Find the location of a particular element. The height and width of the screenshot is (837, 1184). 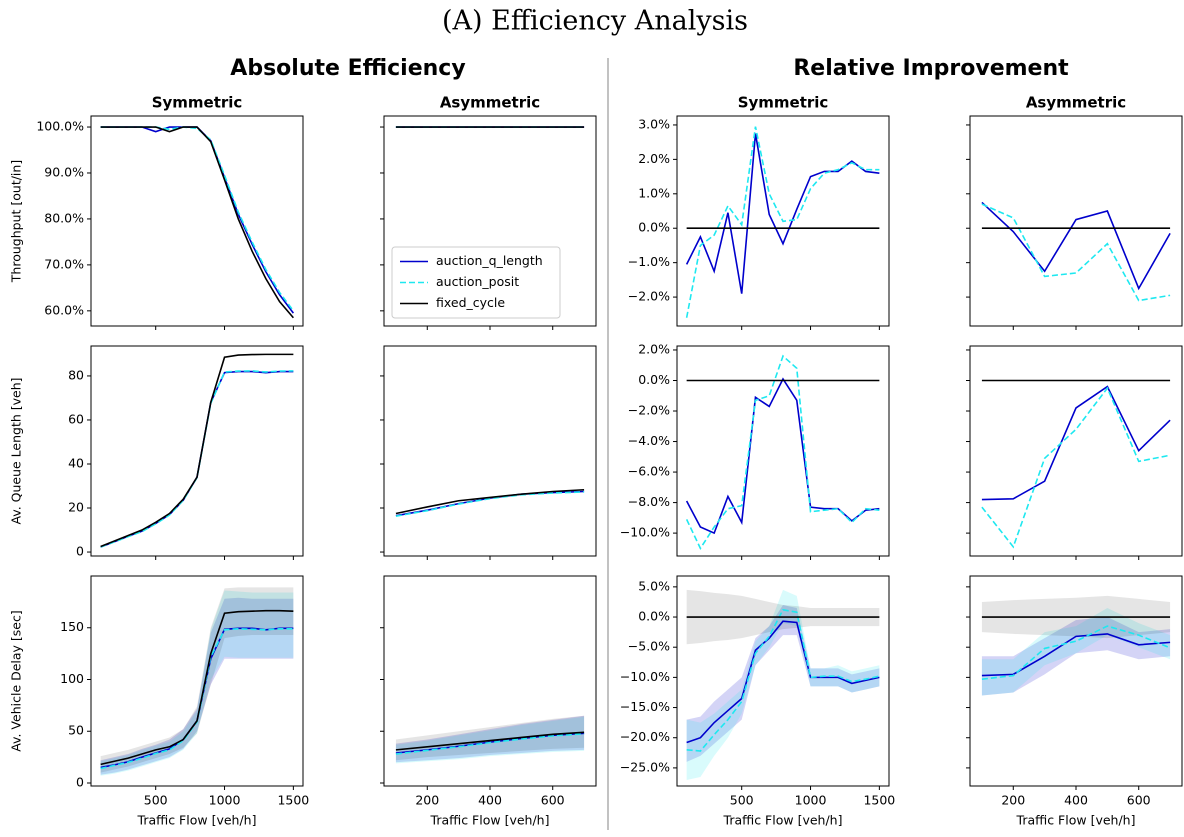

y-tick-label: −6.0% is located at coordinates (649, 471).